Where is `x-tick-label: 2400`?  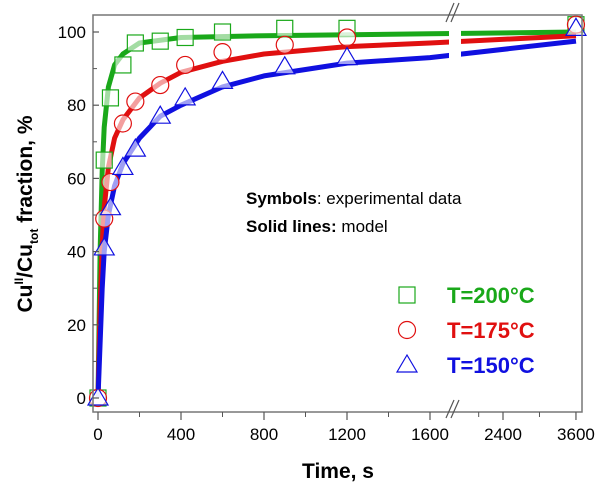 x-tick-label: 2400 is located at coordinates (503, 434).